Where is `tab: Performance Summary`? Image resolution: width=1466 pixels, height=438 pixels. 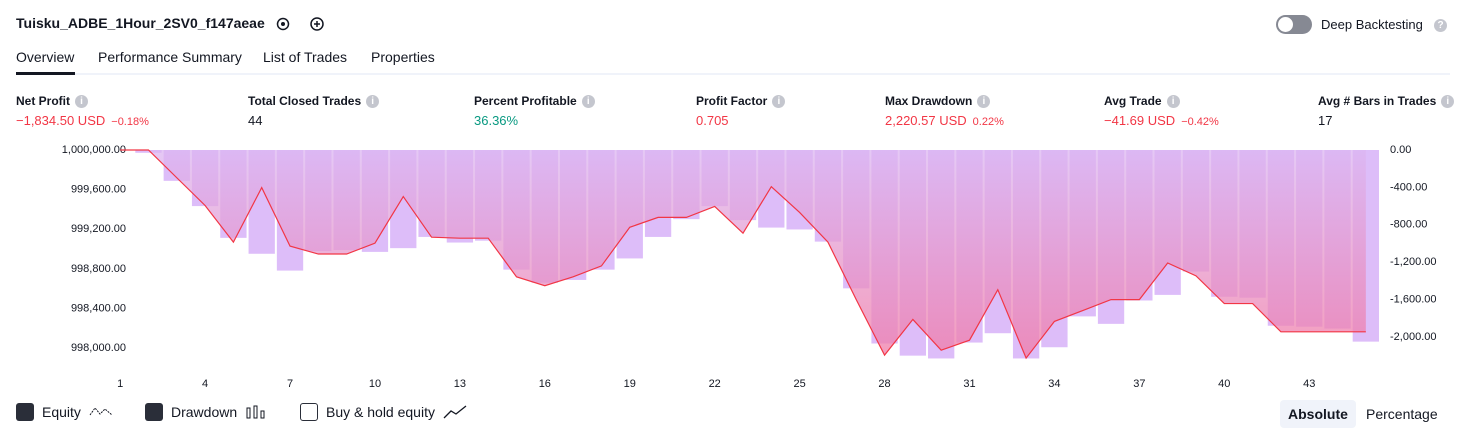
tab: Performance Summary is located at coordinates (170, 57).